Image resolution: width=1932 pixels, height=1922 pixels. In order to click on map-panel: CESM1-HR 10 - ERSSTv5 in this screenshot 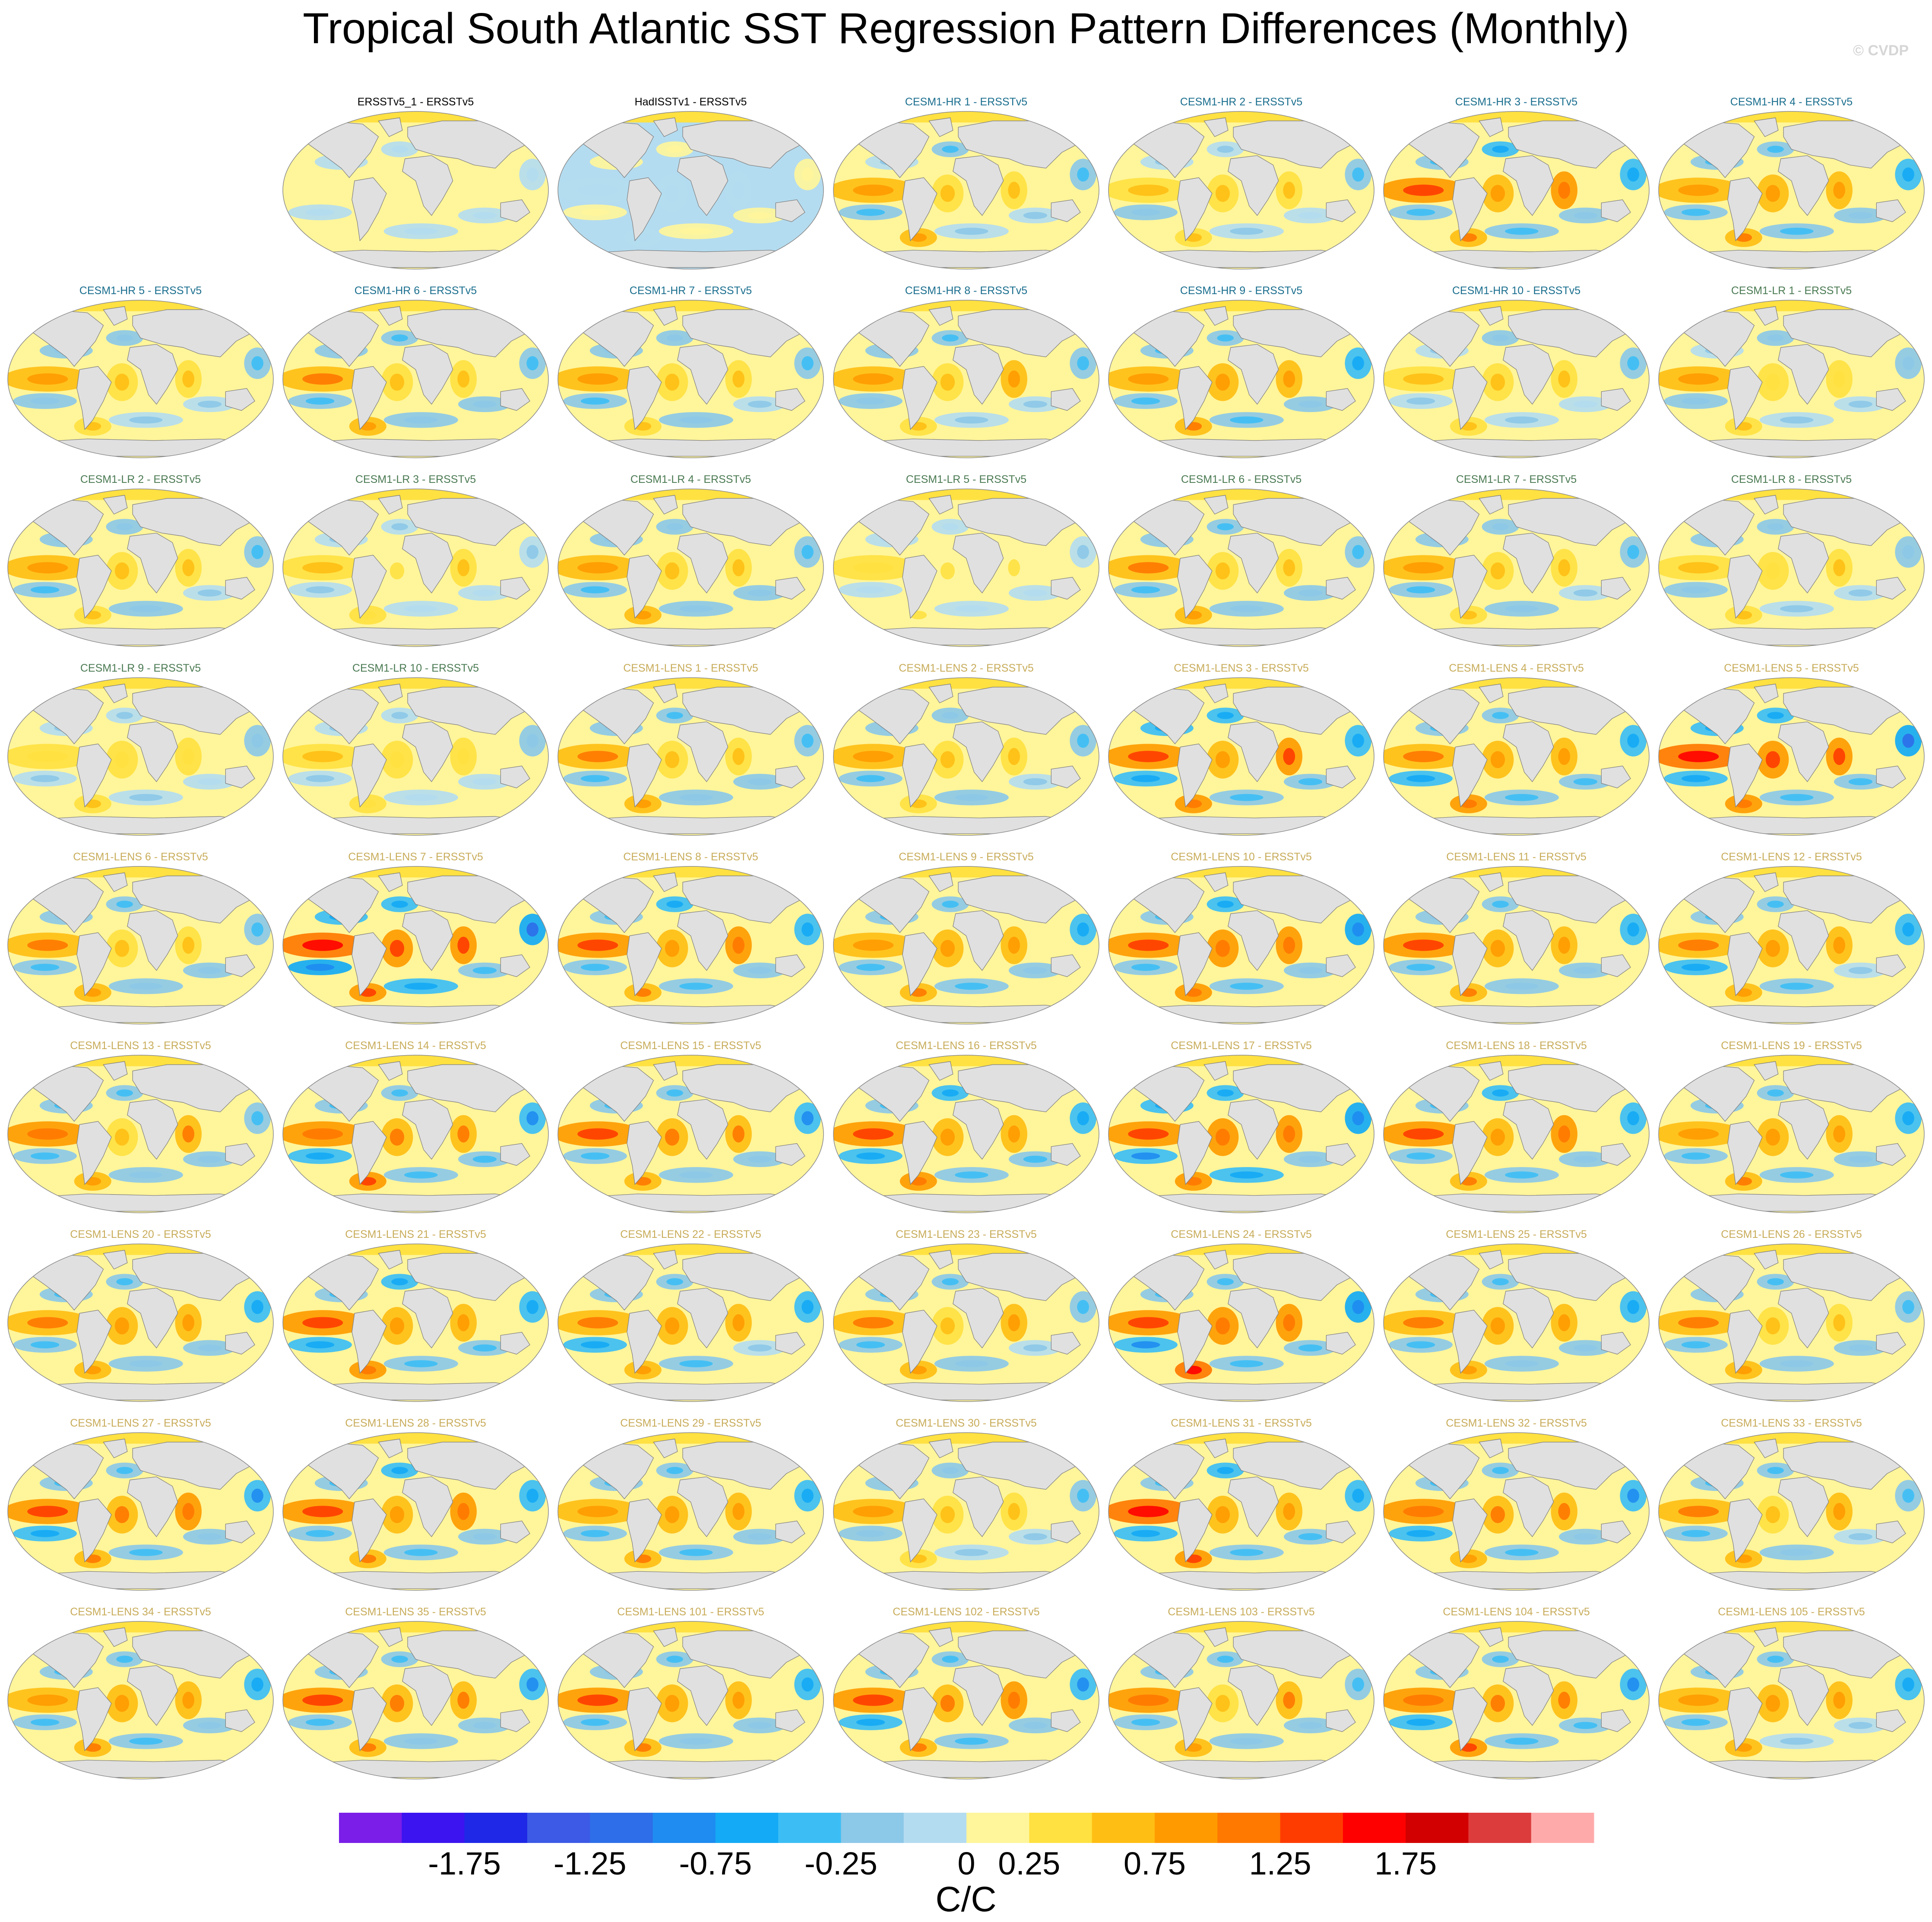, I will do `click(1516, 371)`.